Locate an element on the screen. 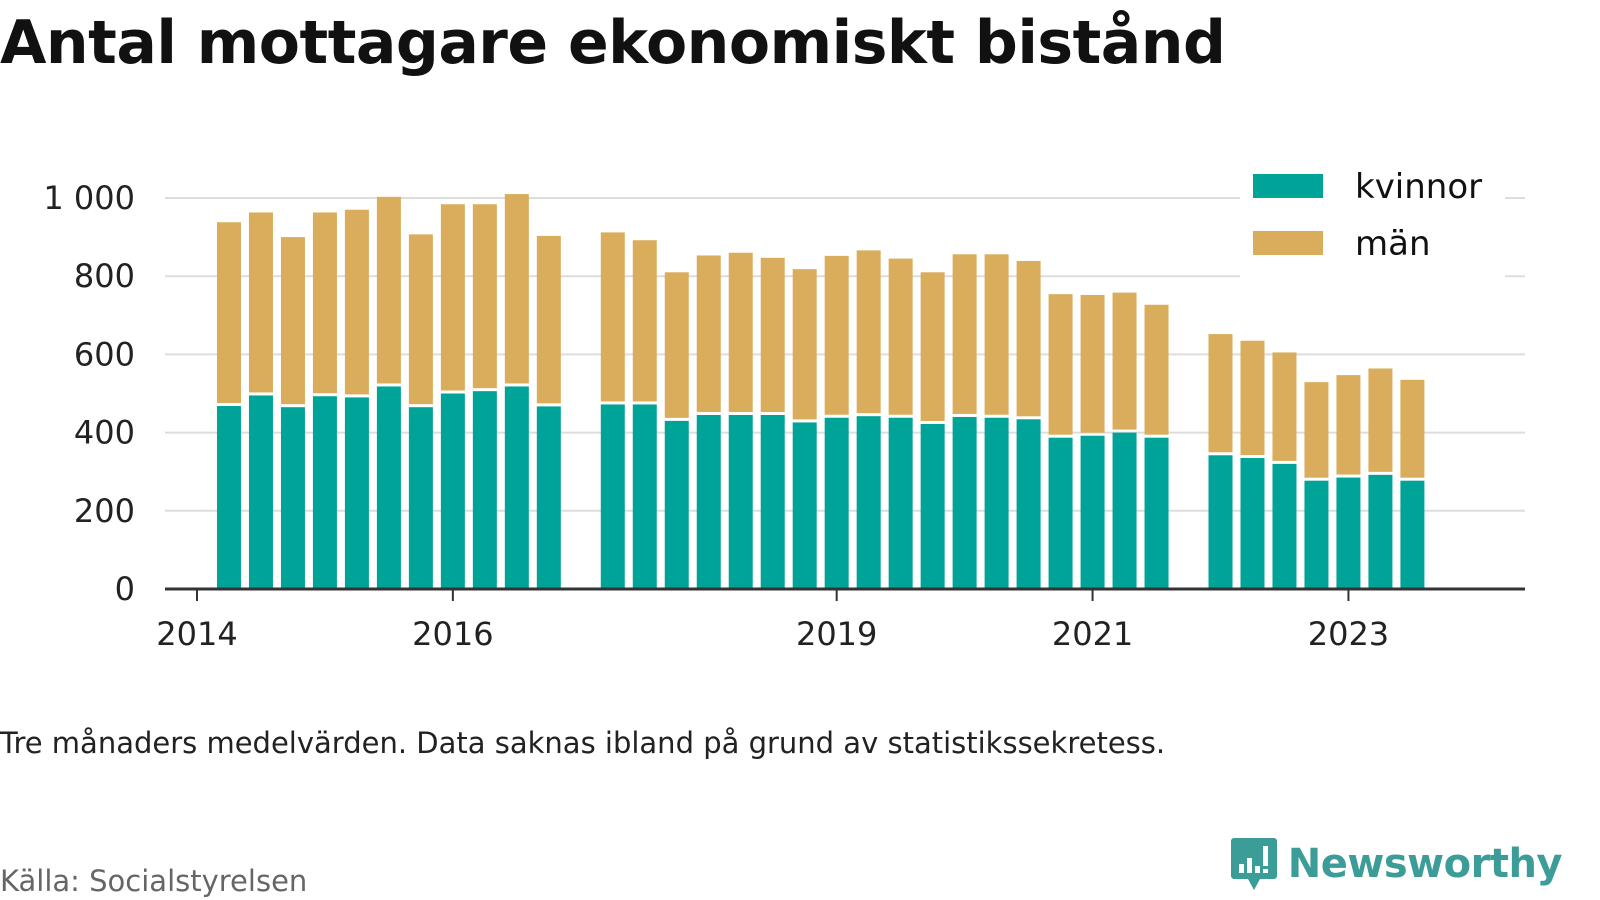 The image size is (1600, 900). x-tick-label: 2014 is located at coordinates (196, 634).